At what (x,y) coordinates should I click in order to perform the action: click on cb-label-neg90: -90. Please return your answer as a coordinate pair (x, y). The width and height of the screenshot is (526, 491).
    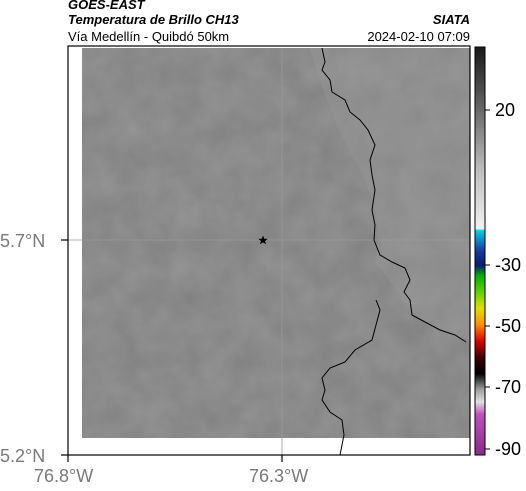
    Looking at the image, I should click on (508, 449).